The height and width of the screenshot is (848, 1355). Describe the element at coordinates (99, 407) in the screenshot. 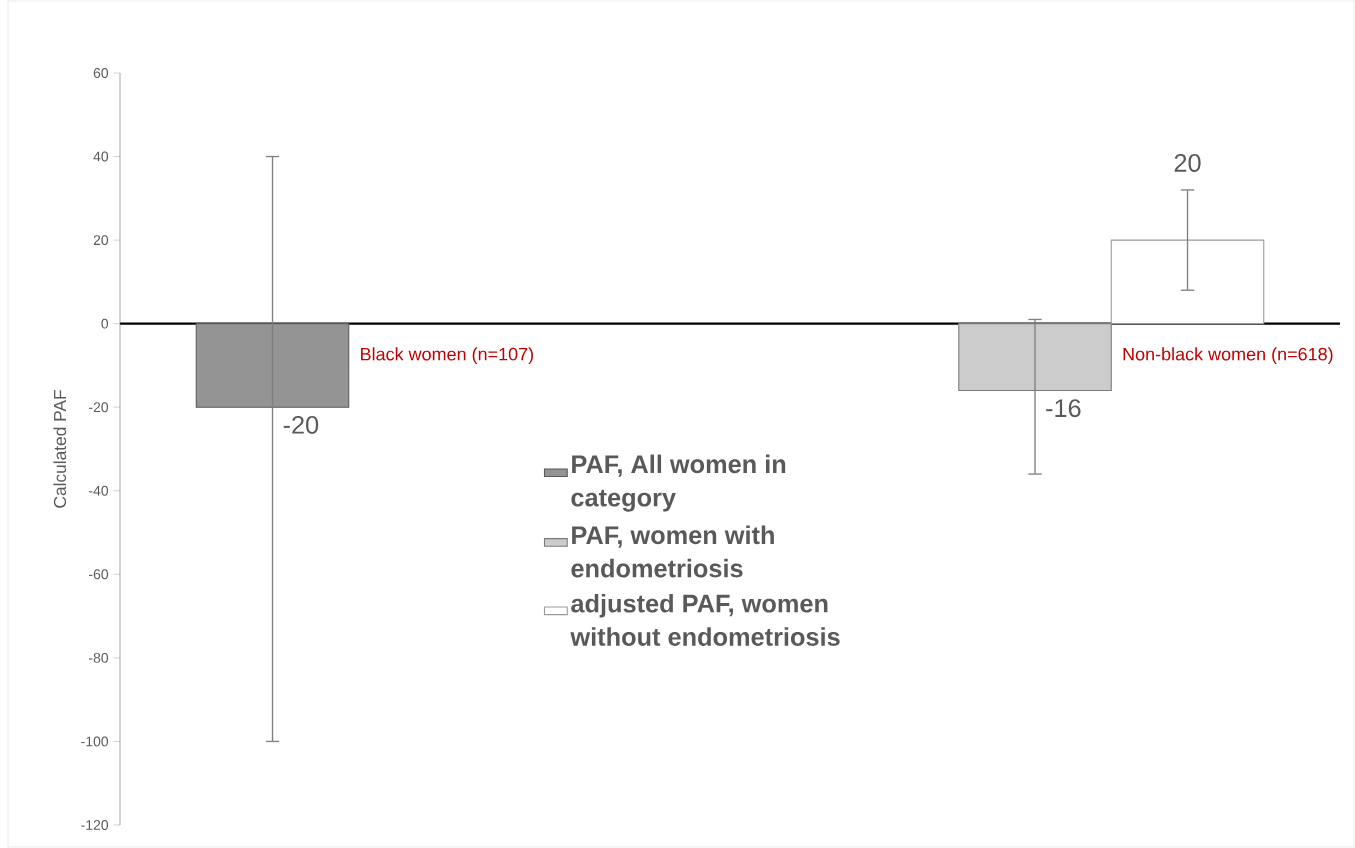

I see `y-tick-label: -20` at that location.